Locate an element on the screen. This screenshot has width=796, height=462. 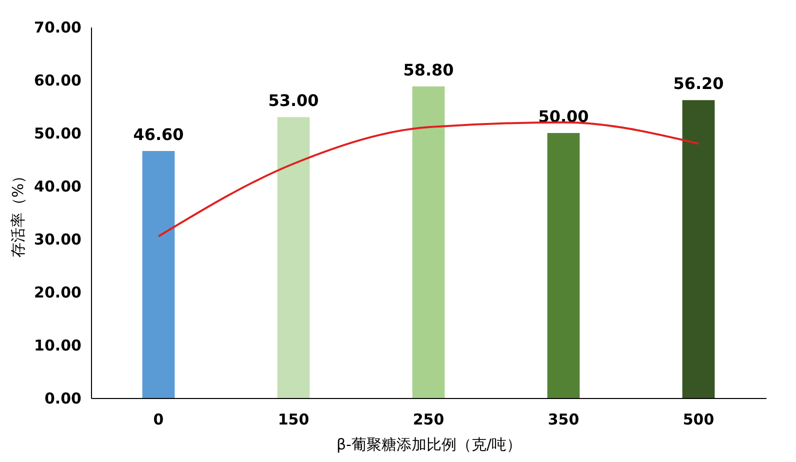
y-tick-label: 0.00 is located at coordinates (63, 399).